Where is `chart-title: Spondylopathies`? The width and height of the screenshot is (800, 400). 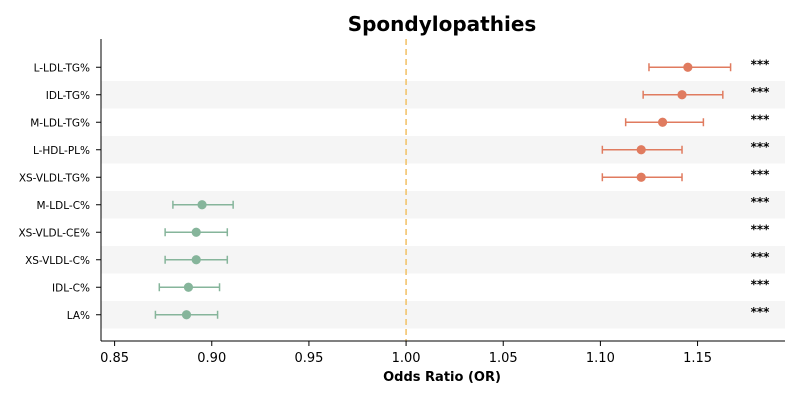
chart-title: Spondylopathies is located at coordinates (442, 24).